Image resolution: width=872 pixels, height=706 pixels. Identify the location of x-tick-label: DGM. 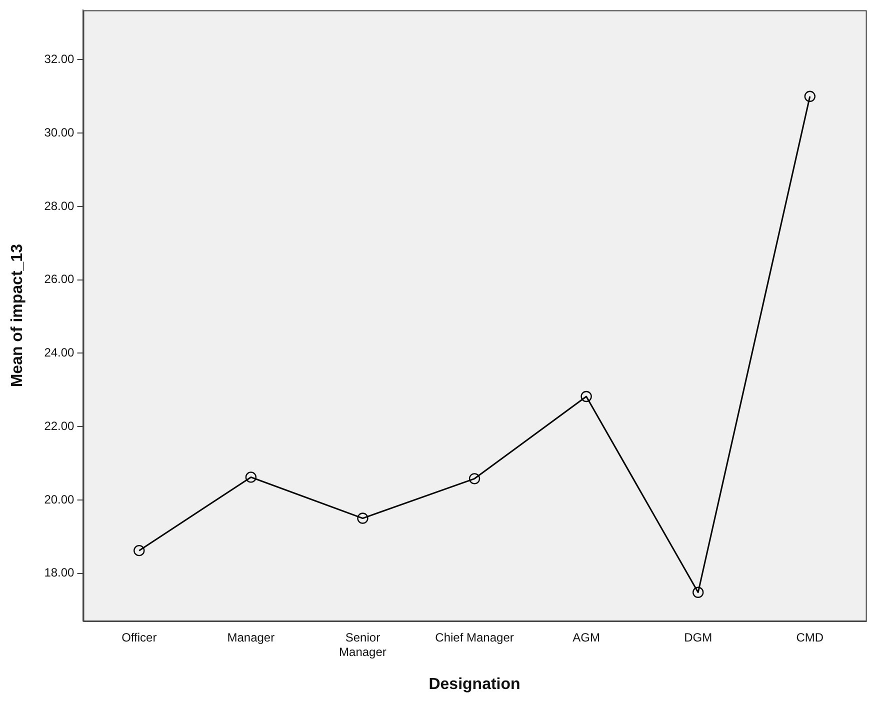
(698, 637).